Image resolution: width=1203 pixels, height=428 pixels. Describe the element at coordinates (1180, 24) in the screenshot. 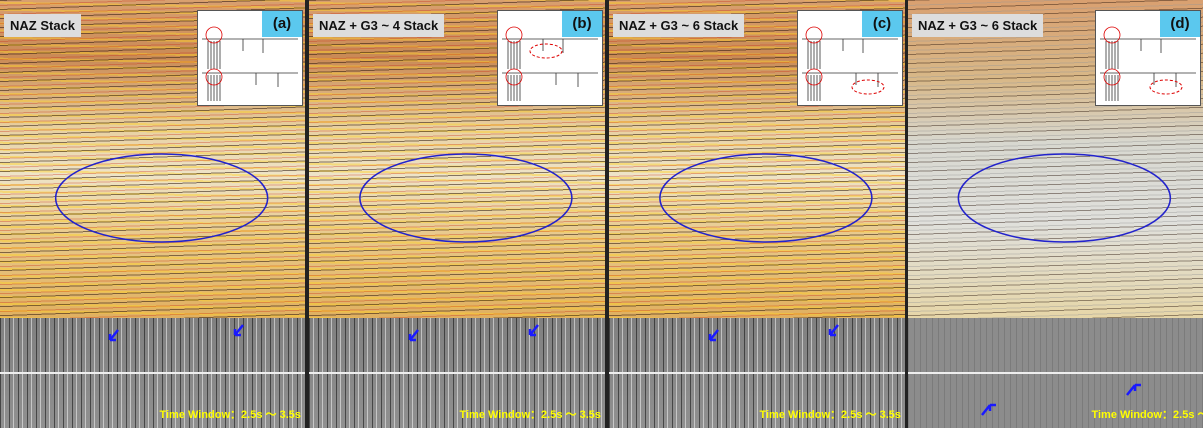

I see `panel-tag: (d)` at that location.